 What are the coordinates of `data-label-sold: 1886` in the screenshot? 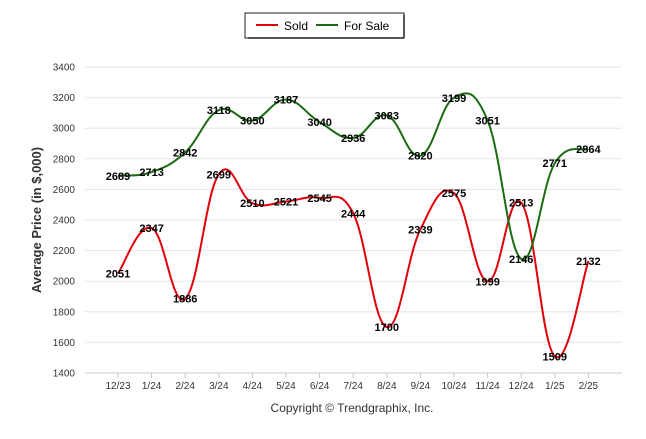 It's located at (185, 300).